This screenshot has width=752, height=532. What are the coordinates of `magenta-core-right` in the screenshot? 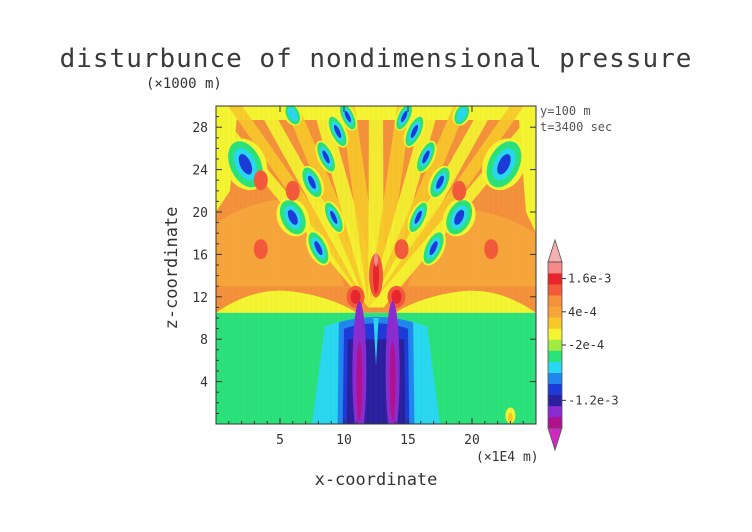 It's located at (392, 381).